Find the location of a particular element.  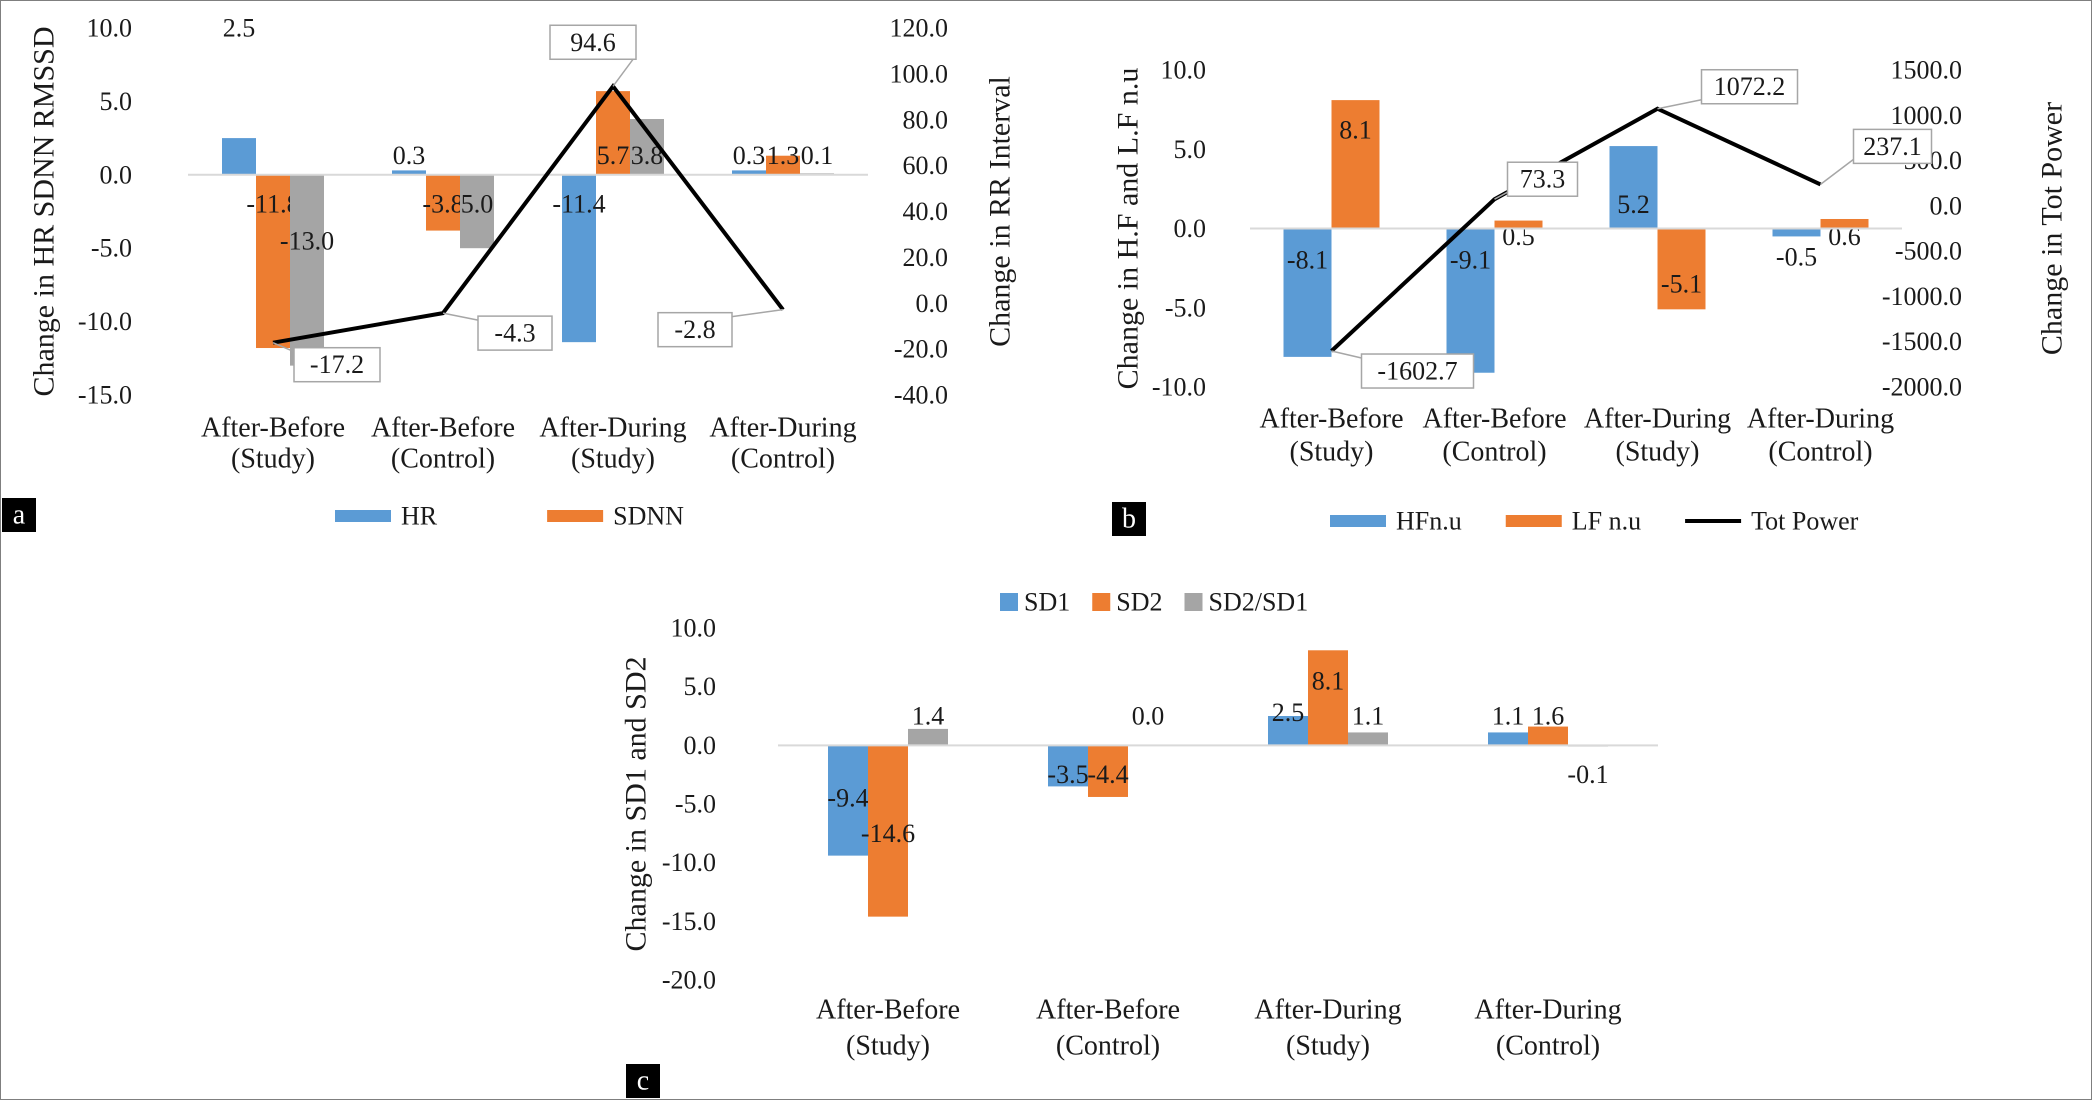

data-label: -4.4 is located at coordinates (1107, 774).